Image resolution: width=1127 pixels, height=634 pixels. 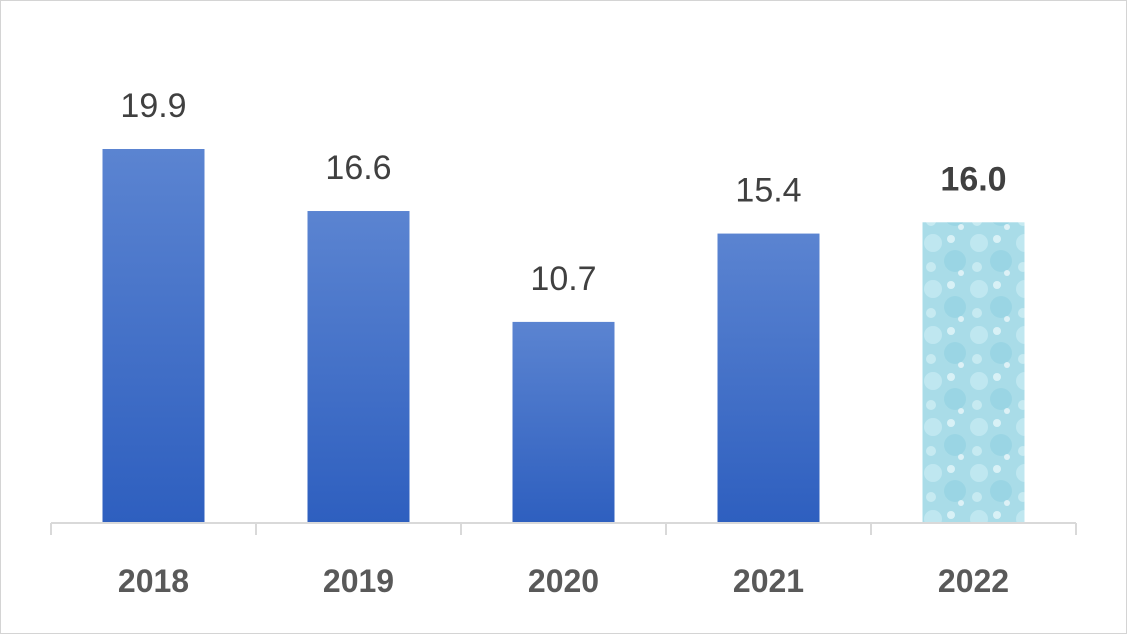 I want to click on x-tick-label-2022: 2022, so click(x=973, y=581).